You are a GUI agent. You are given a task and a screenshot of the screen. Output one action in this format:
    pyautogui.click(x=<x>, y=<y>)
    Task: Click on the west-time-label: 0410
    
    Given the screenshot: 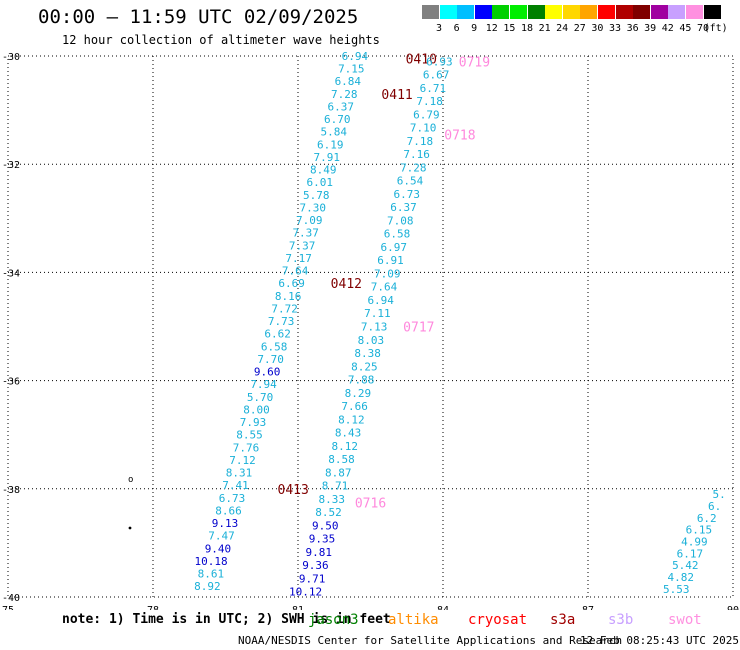 What is the action you would take?
    pyautogui.click(x=421, y=60)
    